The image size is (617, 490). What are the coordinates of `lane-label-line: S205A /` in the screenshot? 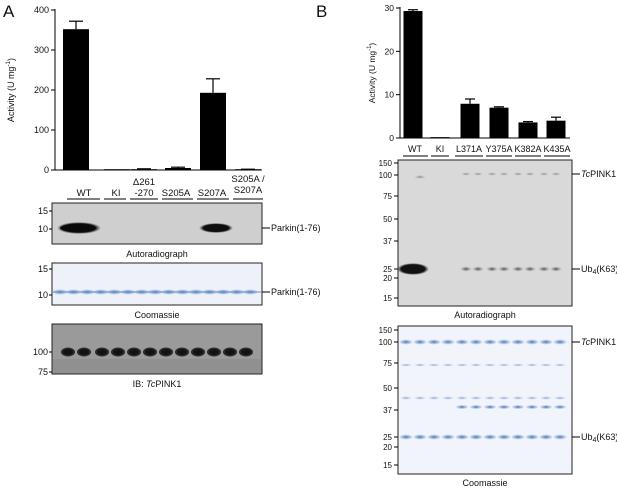 It's located at (248, 179).